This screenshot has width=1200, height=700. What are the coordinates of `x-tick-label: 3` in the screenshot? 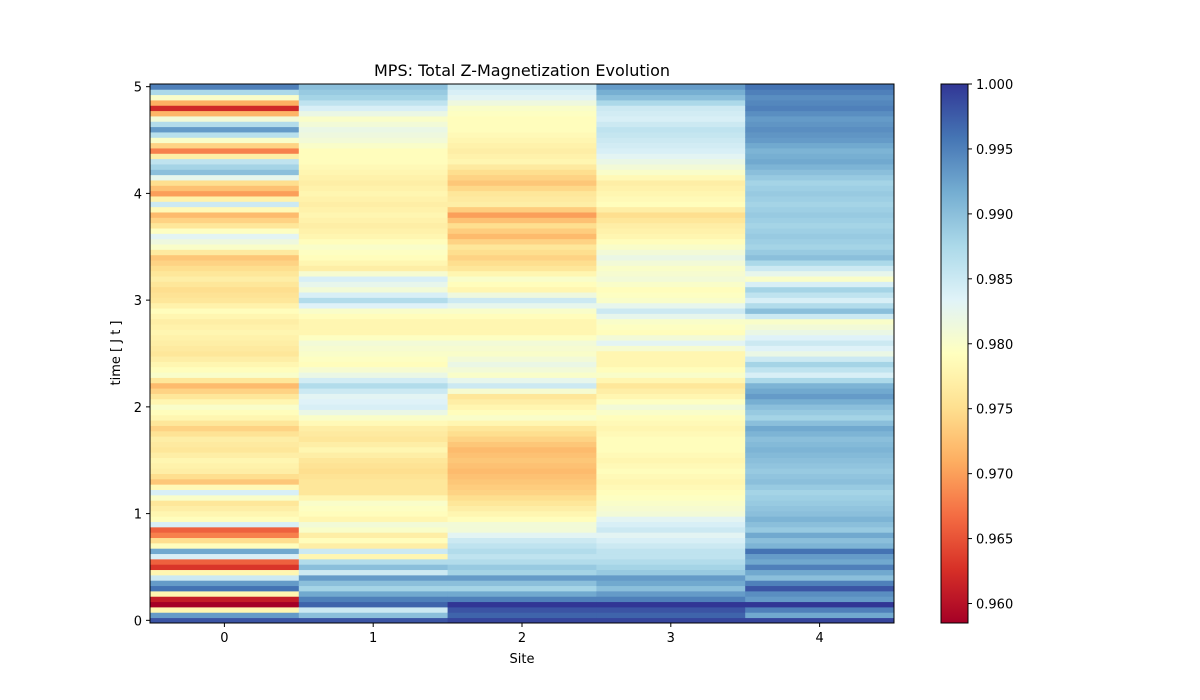 It's located at (671, 638).